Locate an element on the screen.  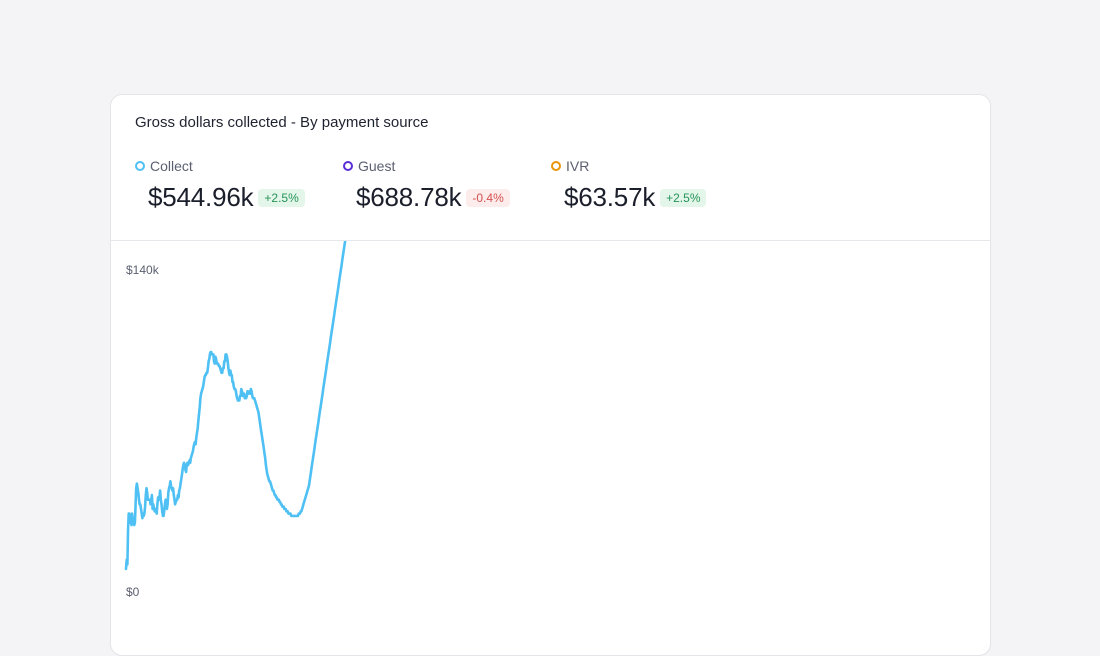
metric-row: $63.57k +2.5% is located at coordinates (635, 197).